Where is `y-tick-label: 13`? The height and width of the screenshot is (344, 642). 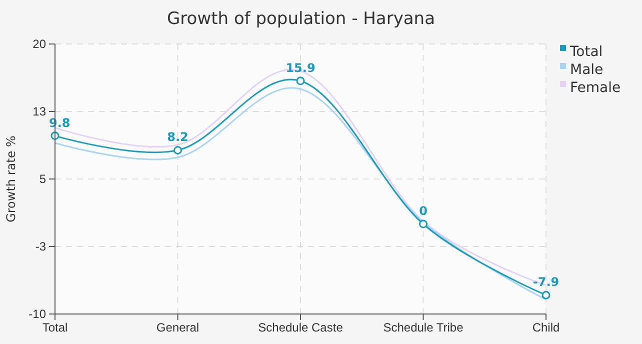 y-tick-label: 13 is located at coordinates (39, 111).